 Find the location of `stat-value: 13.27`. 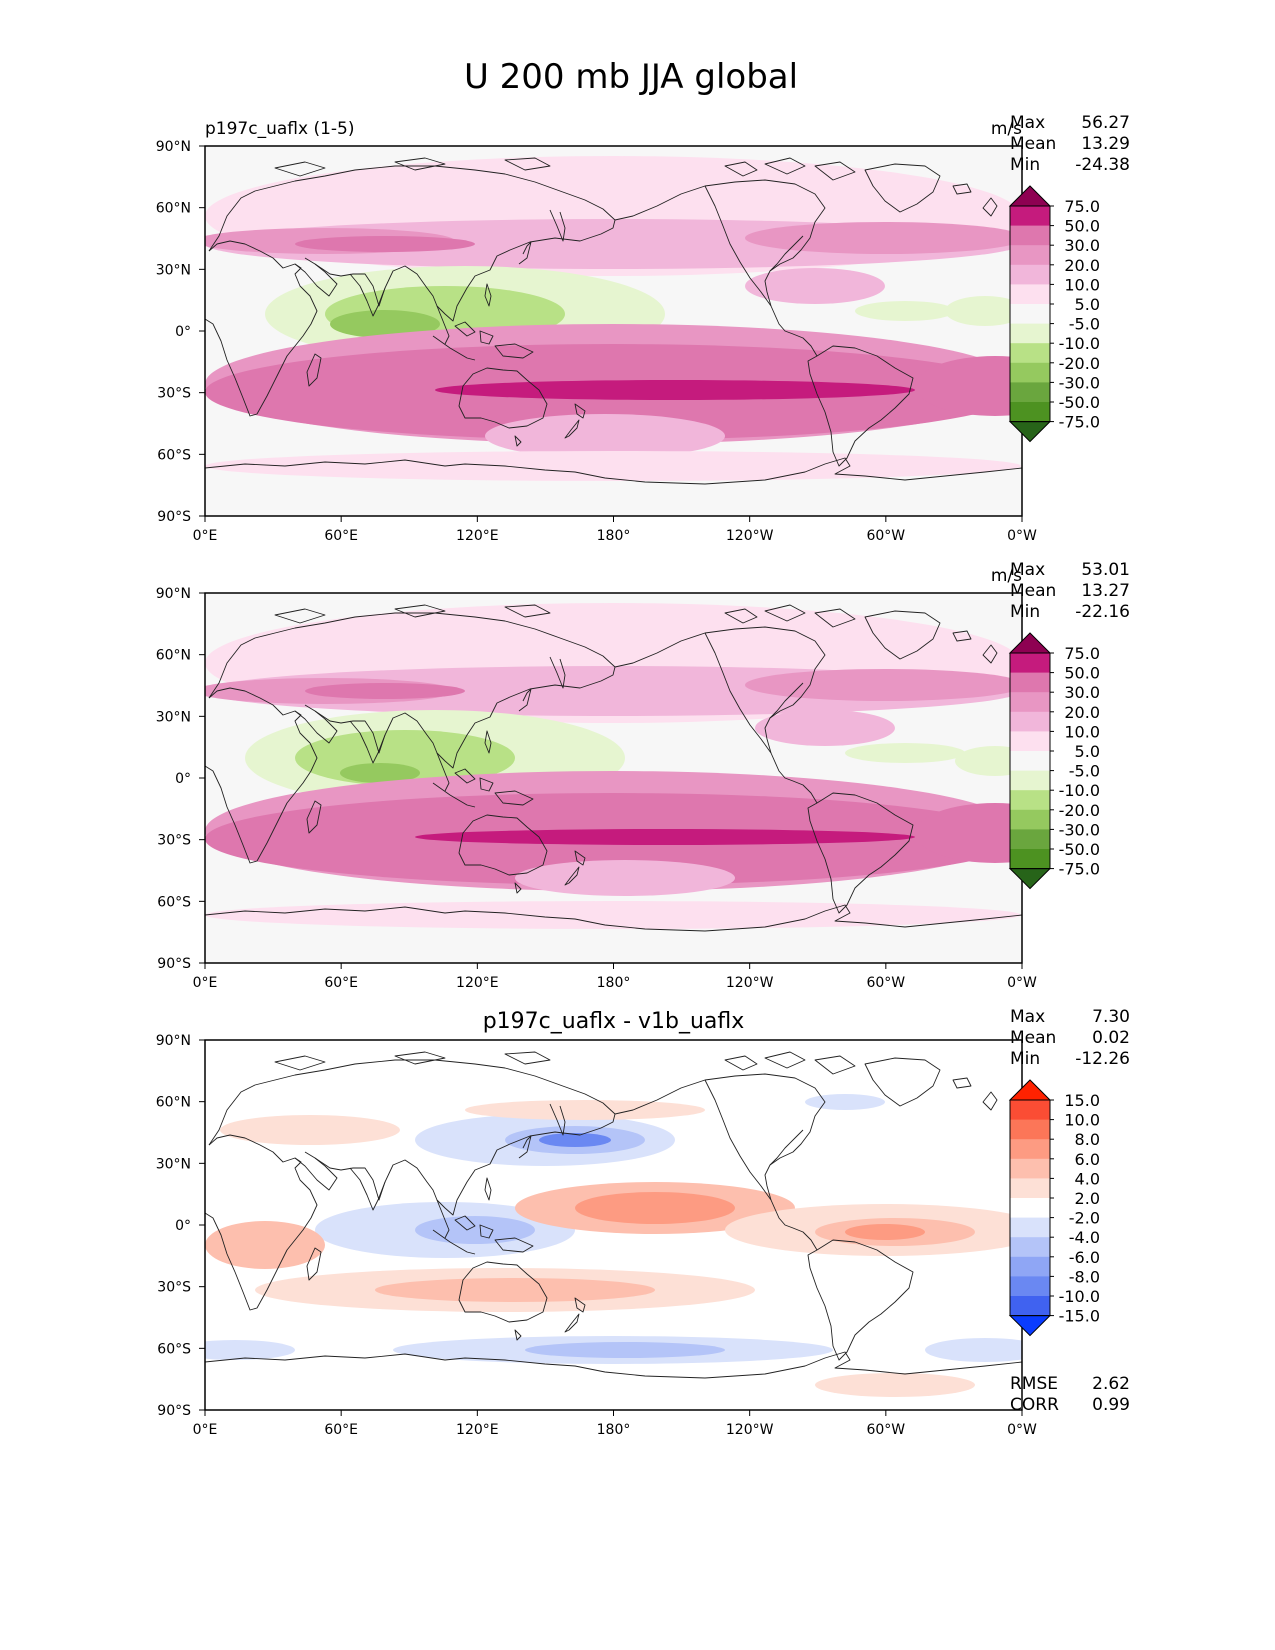

stat-value: 13.27 is located at coordinates (1105, 591).